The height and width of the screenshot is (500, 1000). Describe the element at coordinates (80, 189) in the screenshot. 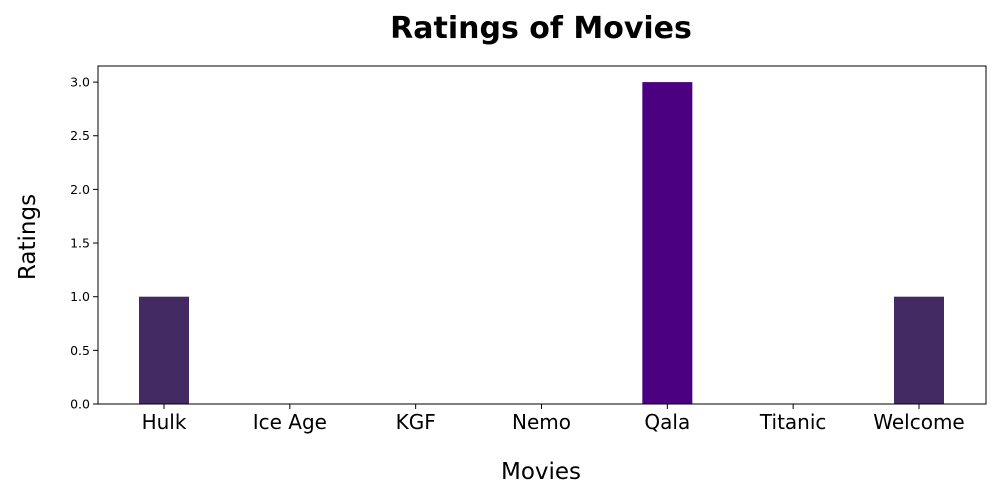

I see `y-tick-label: 2.0` at that location.